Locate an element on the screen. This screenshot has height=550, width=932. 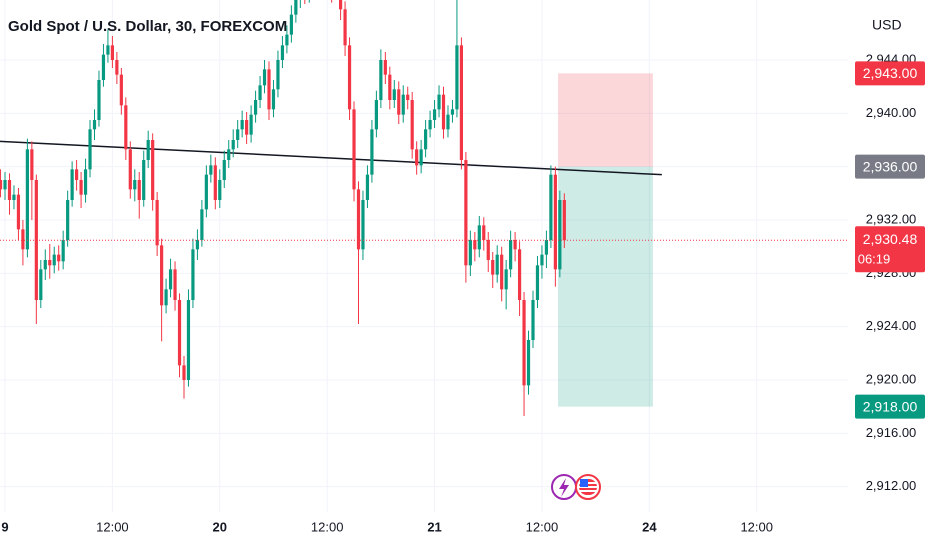
x-tick-label: 24 is located at coordinates (649, 526).